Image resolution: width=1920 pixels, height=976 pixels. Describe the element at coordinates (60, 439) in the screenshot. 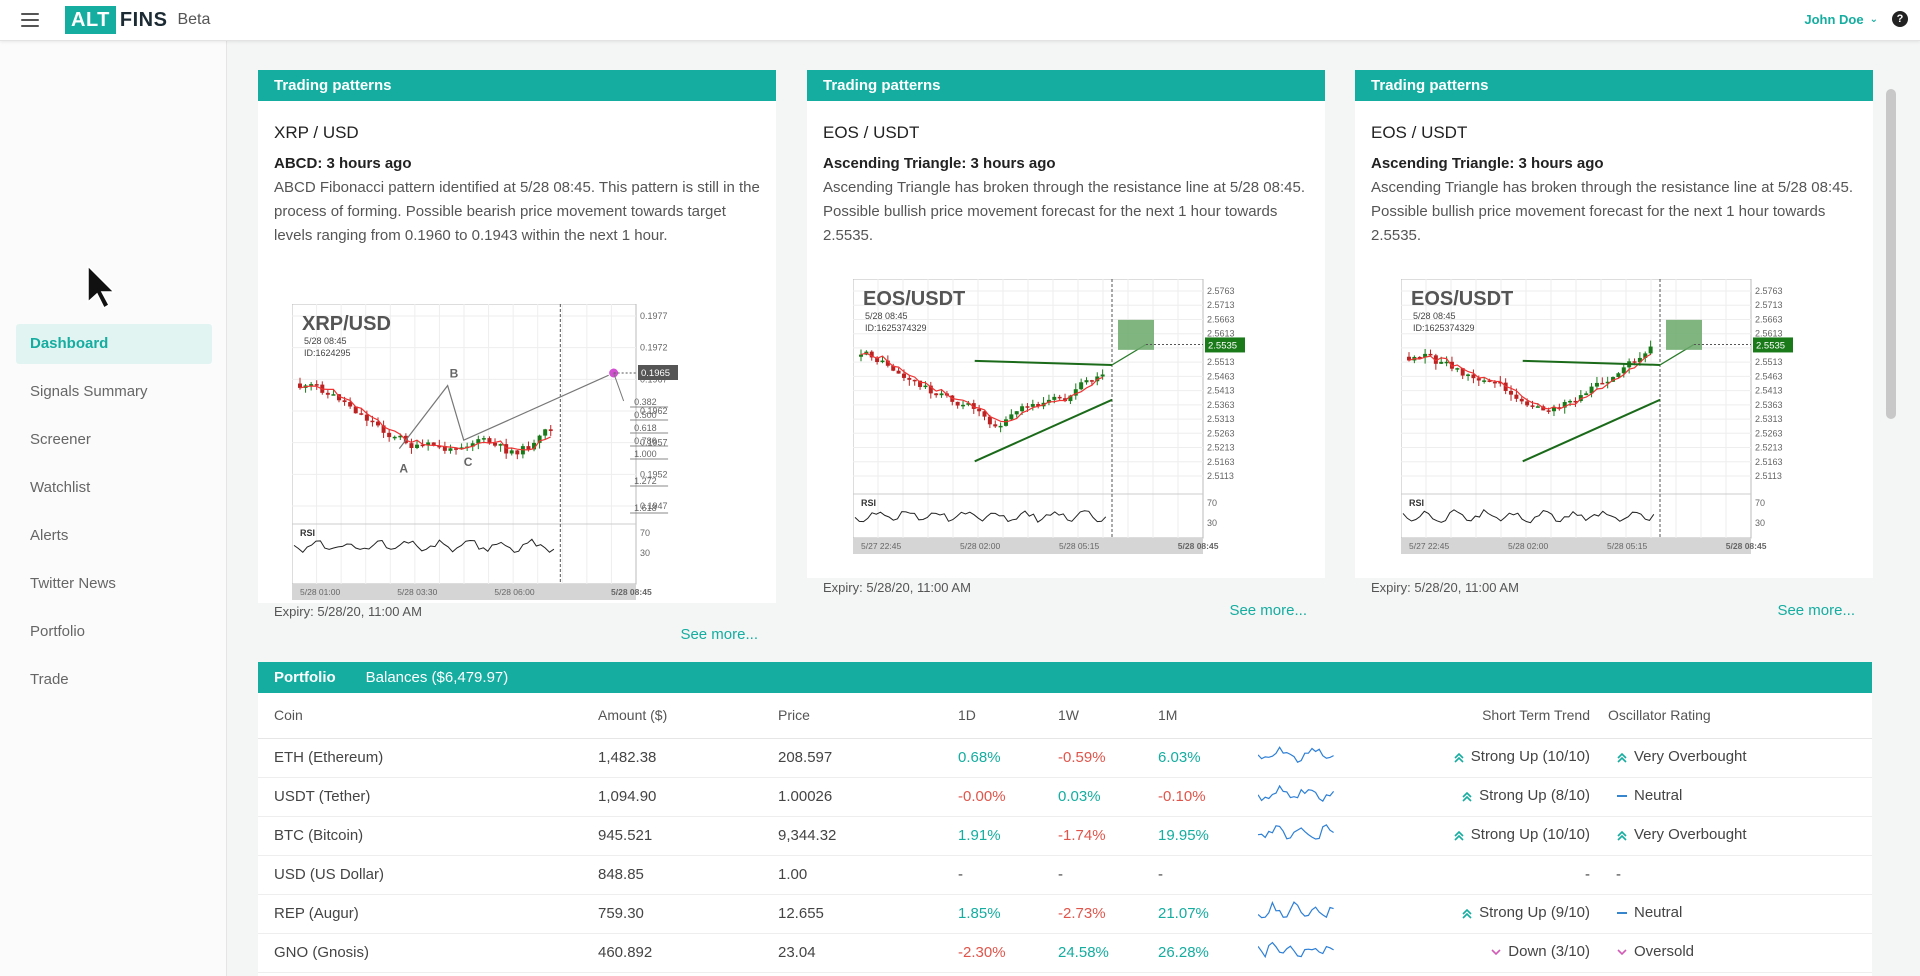

I see `sidebar-item-screener: Screener` at that location.